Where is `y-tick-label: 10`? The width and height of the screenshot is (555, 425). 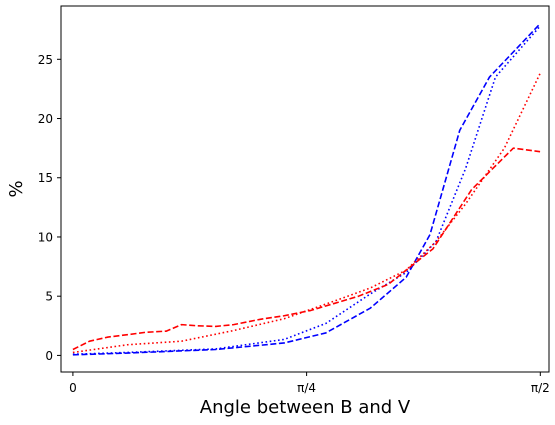 y-tick-label: 10 is located at coordinates (45, 237).